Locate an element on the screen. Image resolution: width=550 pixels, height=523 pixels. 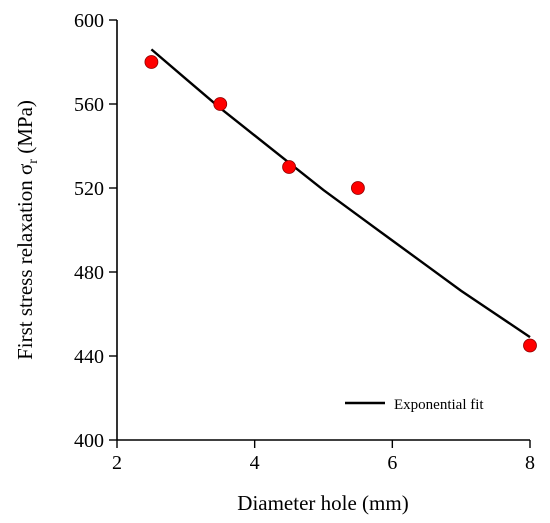
x-tick-label-4: 4 is located at coordinates (255, 463).